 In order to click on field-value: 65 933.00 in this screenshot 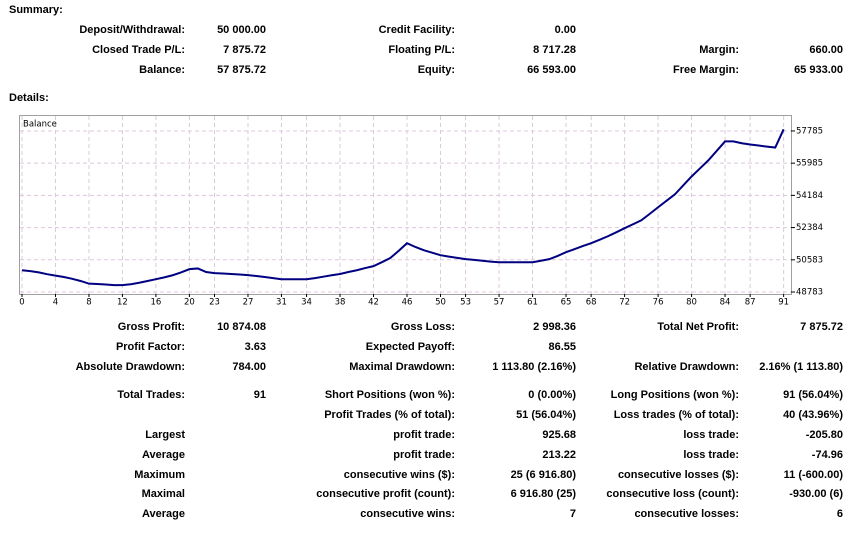, I will do `click(818, 70)`.